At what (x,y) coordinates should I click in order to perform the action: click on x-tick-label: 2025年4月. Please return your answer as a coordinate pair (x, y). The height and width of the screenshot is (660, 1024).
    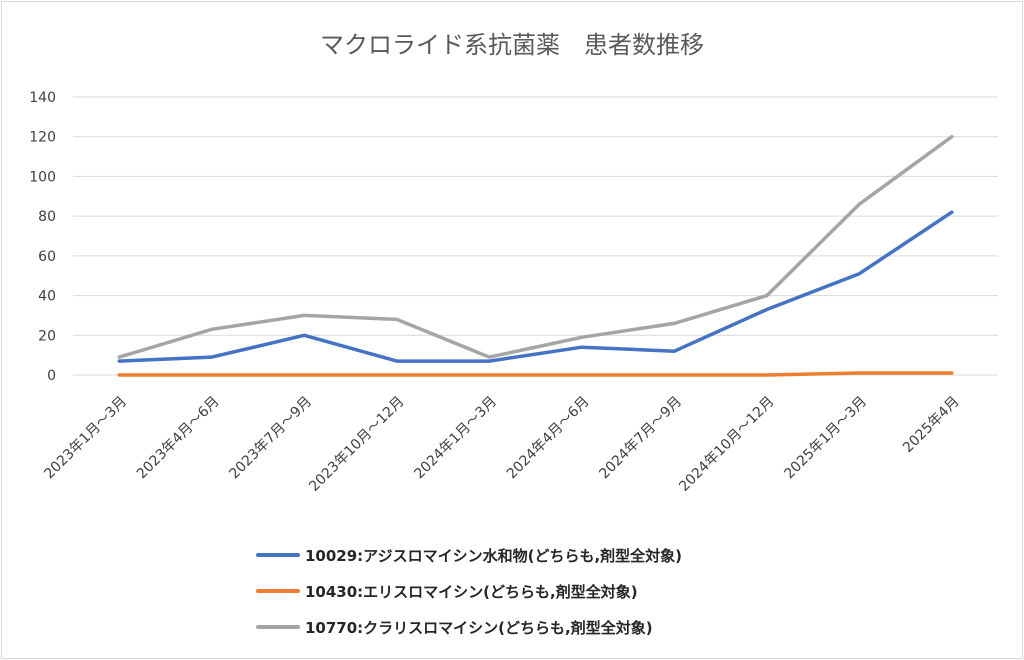
    Looking at the image, I should click on (931, 425).